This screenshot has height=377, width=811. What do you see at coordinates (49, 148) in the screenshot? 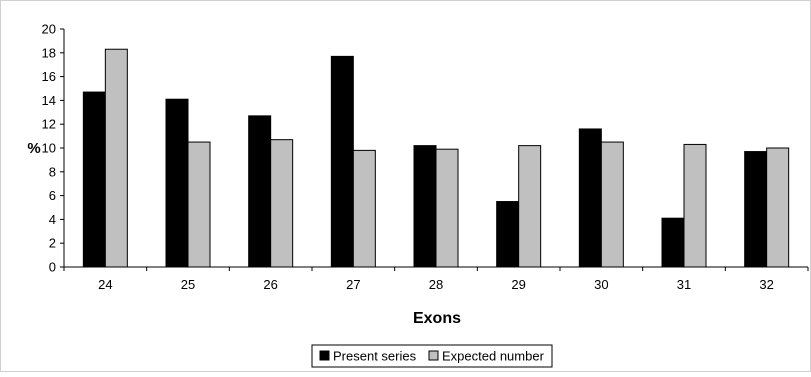
I see `y-tick-label: 10` at bounding box center [49, 148].